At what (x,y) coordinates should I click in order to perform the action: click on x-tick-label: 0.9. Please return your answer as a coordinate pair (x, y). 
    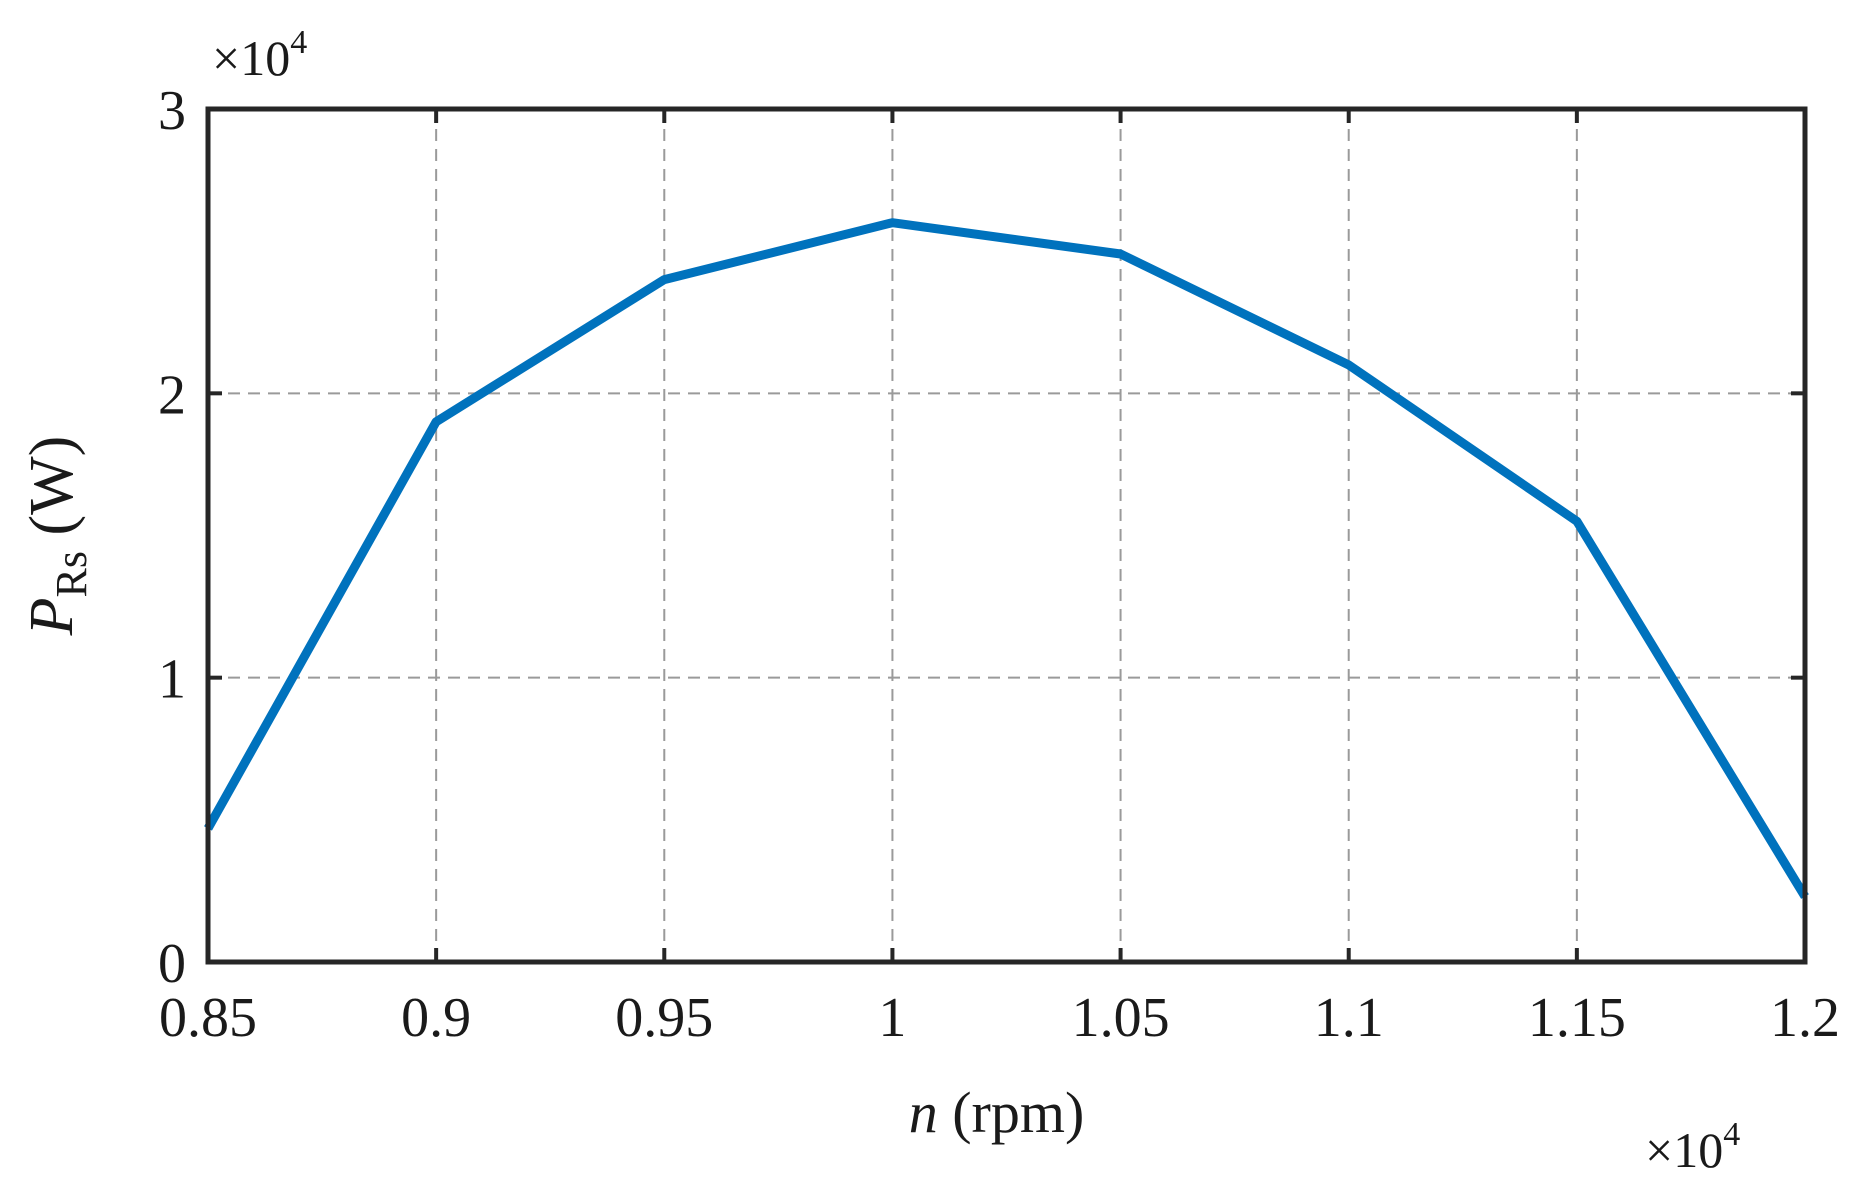
    Looking at the image, I should click on (436, 1018).